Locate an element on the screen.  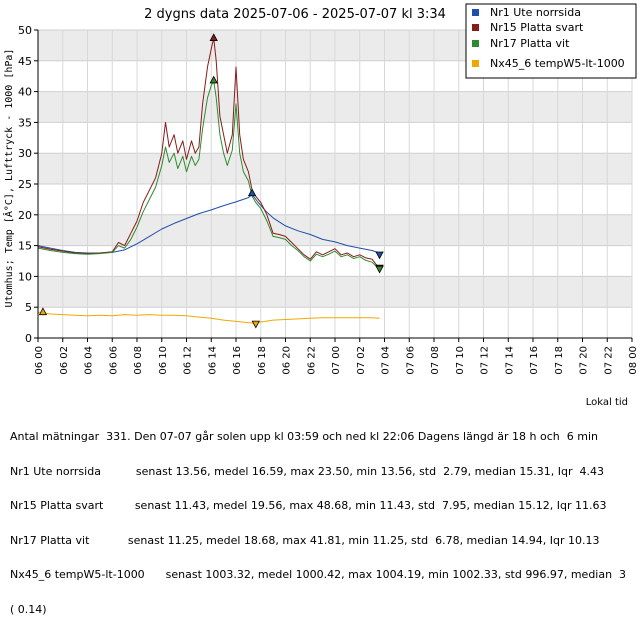
y-tick-label: 25 is located at coordinates (25, 184).